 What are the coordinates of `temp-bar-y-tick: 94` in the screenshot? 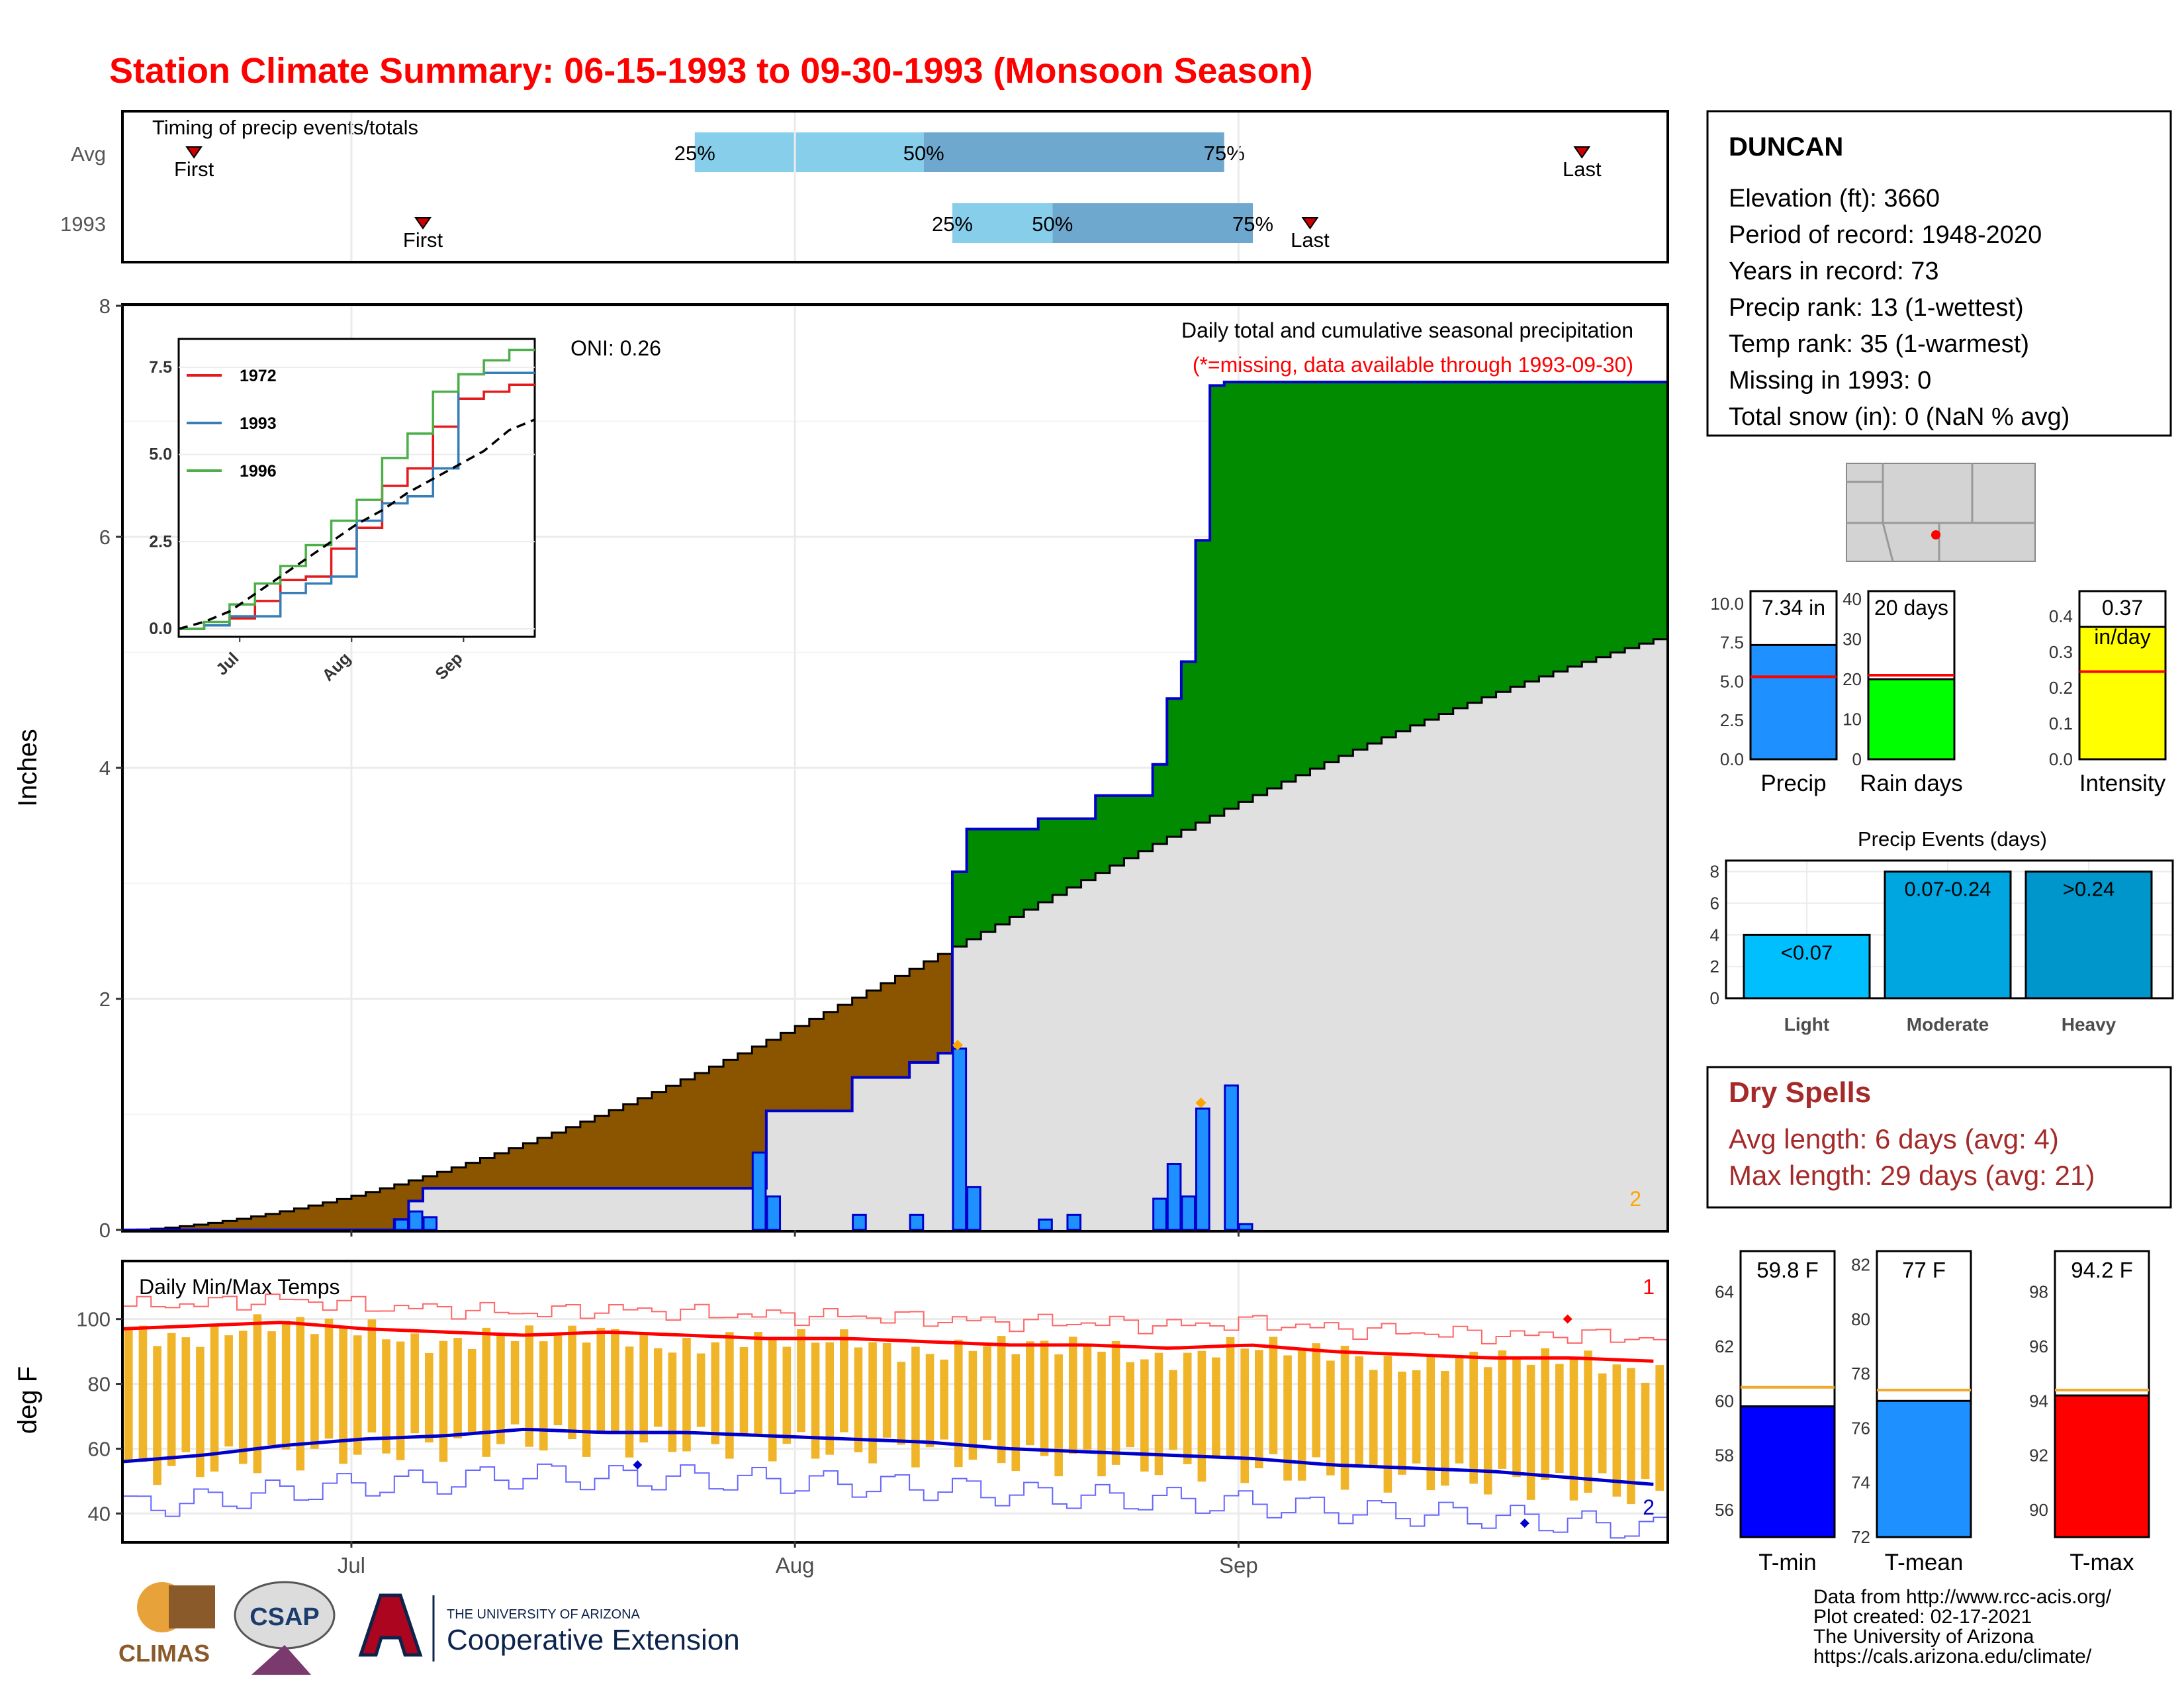 It's located at (2039, 1401).